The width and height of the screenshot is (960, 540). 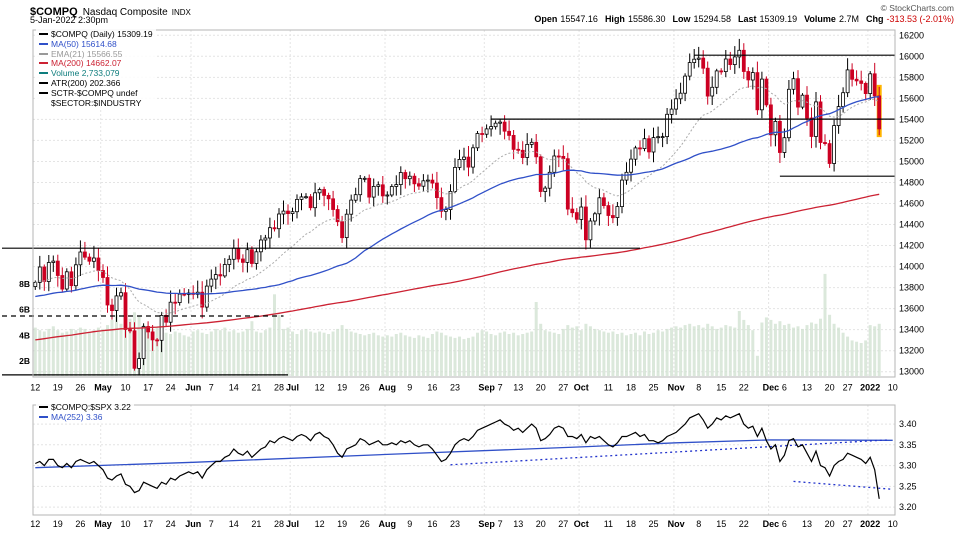 I want to click on y-tick-label: 13200, so click(x=911, y=351).